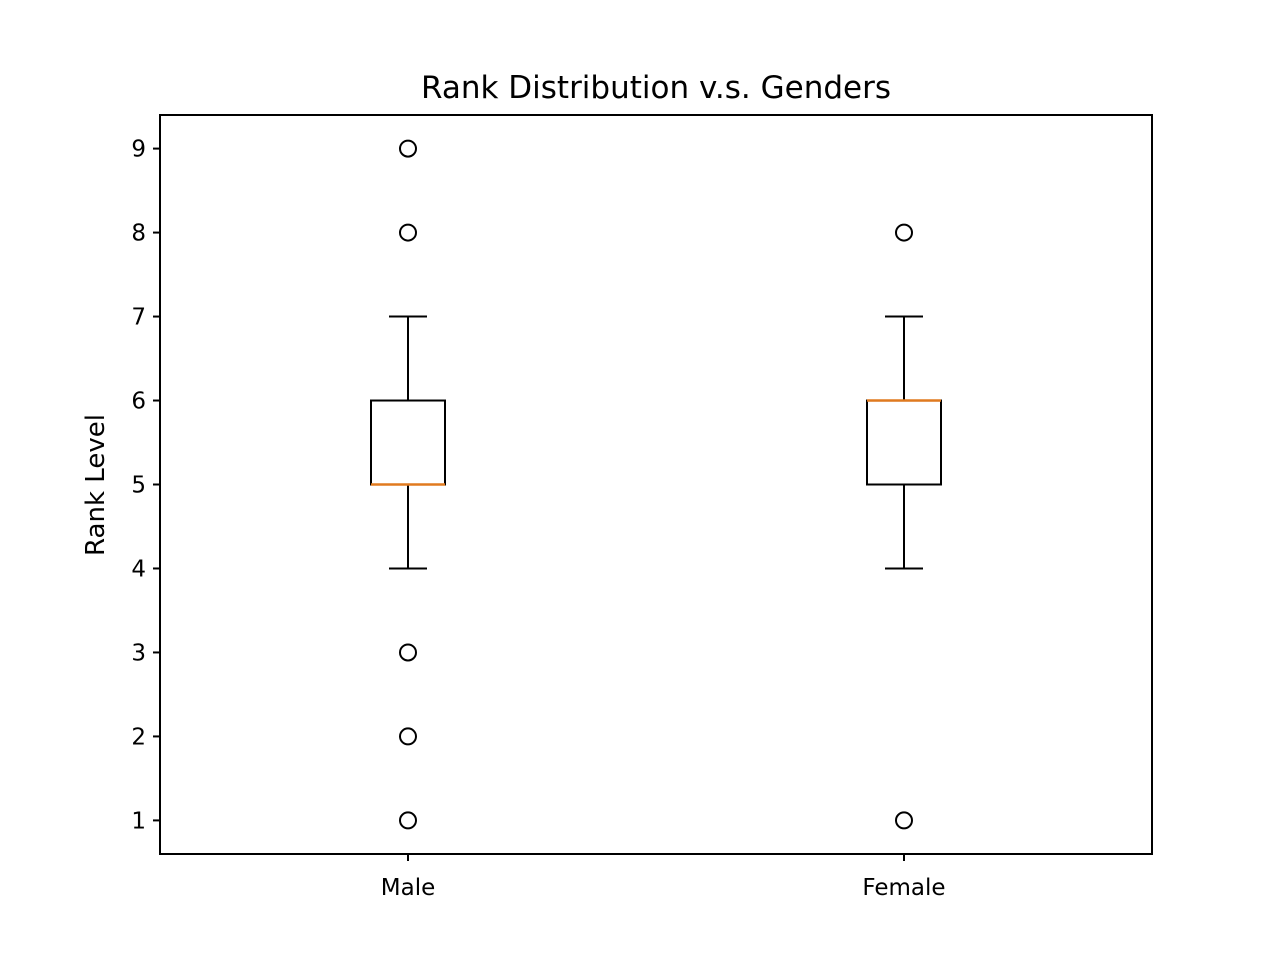 The width and height of the screenshot is (1280, 965). What do you see at coordinates (903, 888) in the screenshot?
I see `x-tick-label: Female` at bounding box center [903, 888].